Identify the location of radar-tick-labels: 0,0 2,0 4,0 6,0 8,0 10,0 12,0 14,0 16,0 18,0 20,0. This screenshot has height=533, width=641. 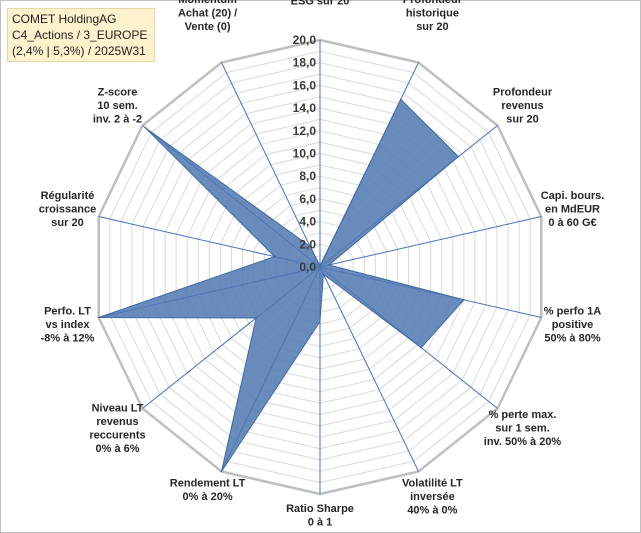
(305, 153).